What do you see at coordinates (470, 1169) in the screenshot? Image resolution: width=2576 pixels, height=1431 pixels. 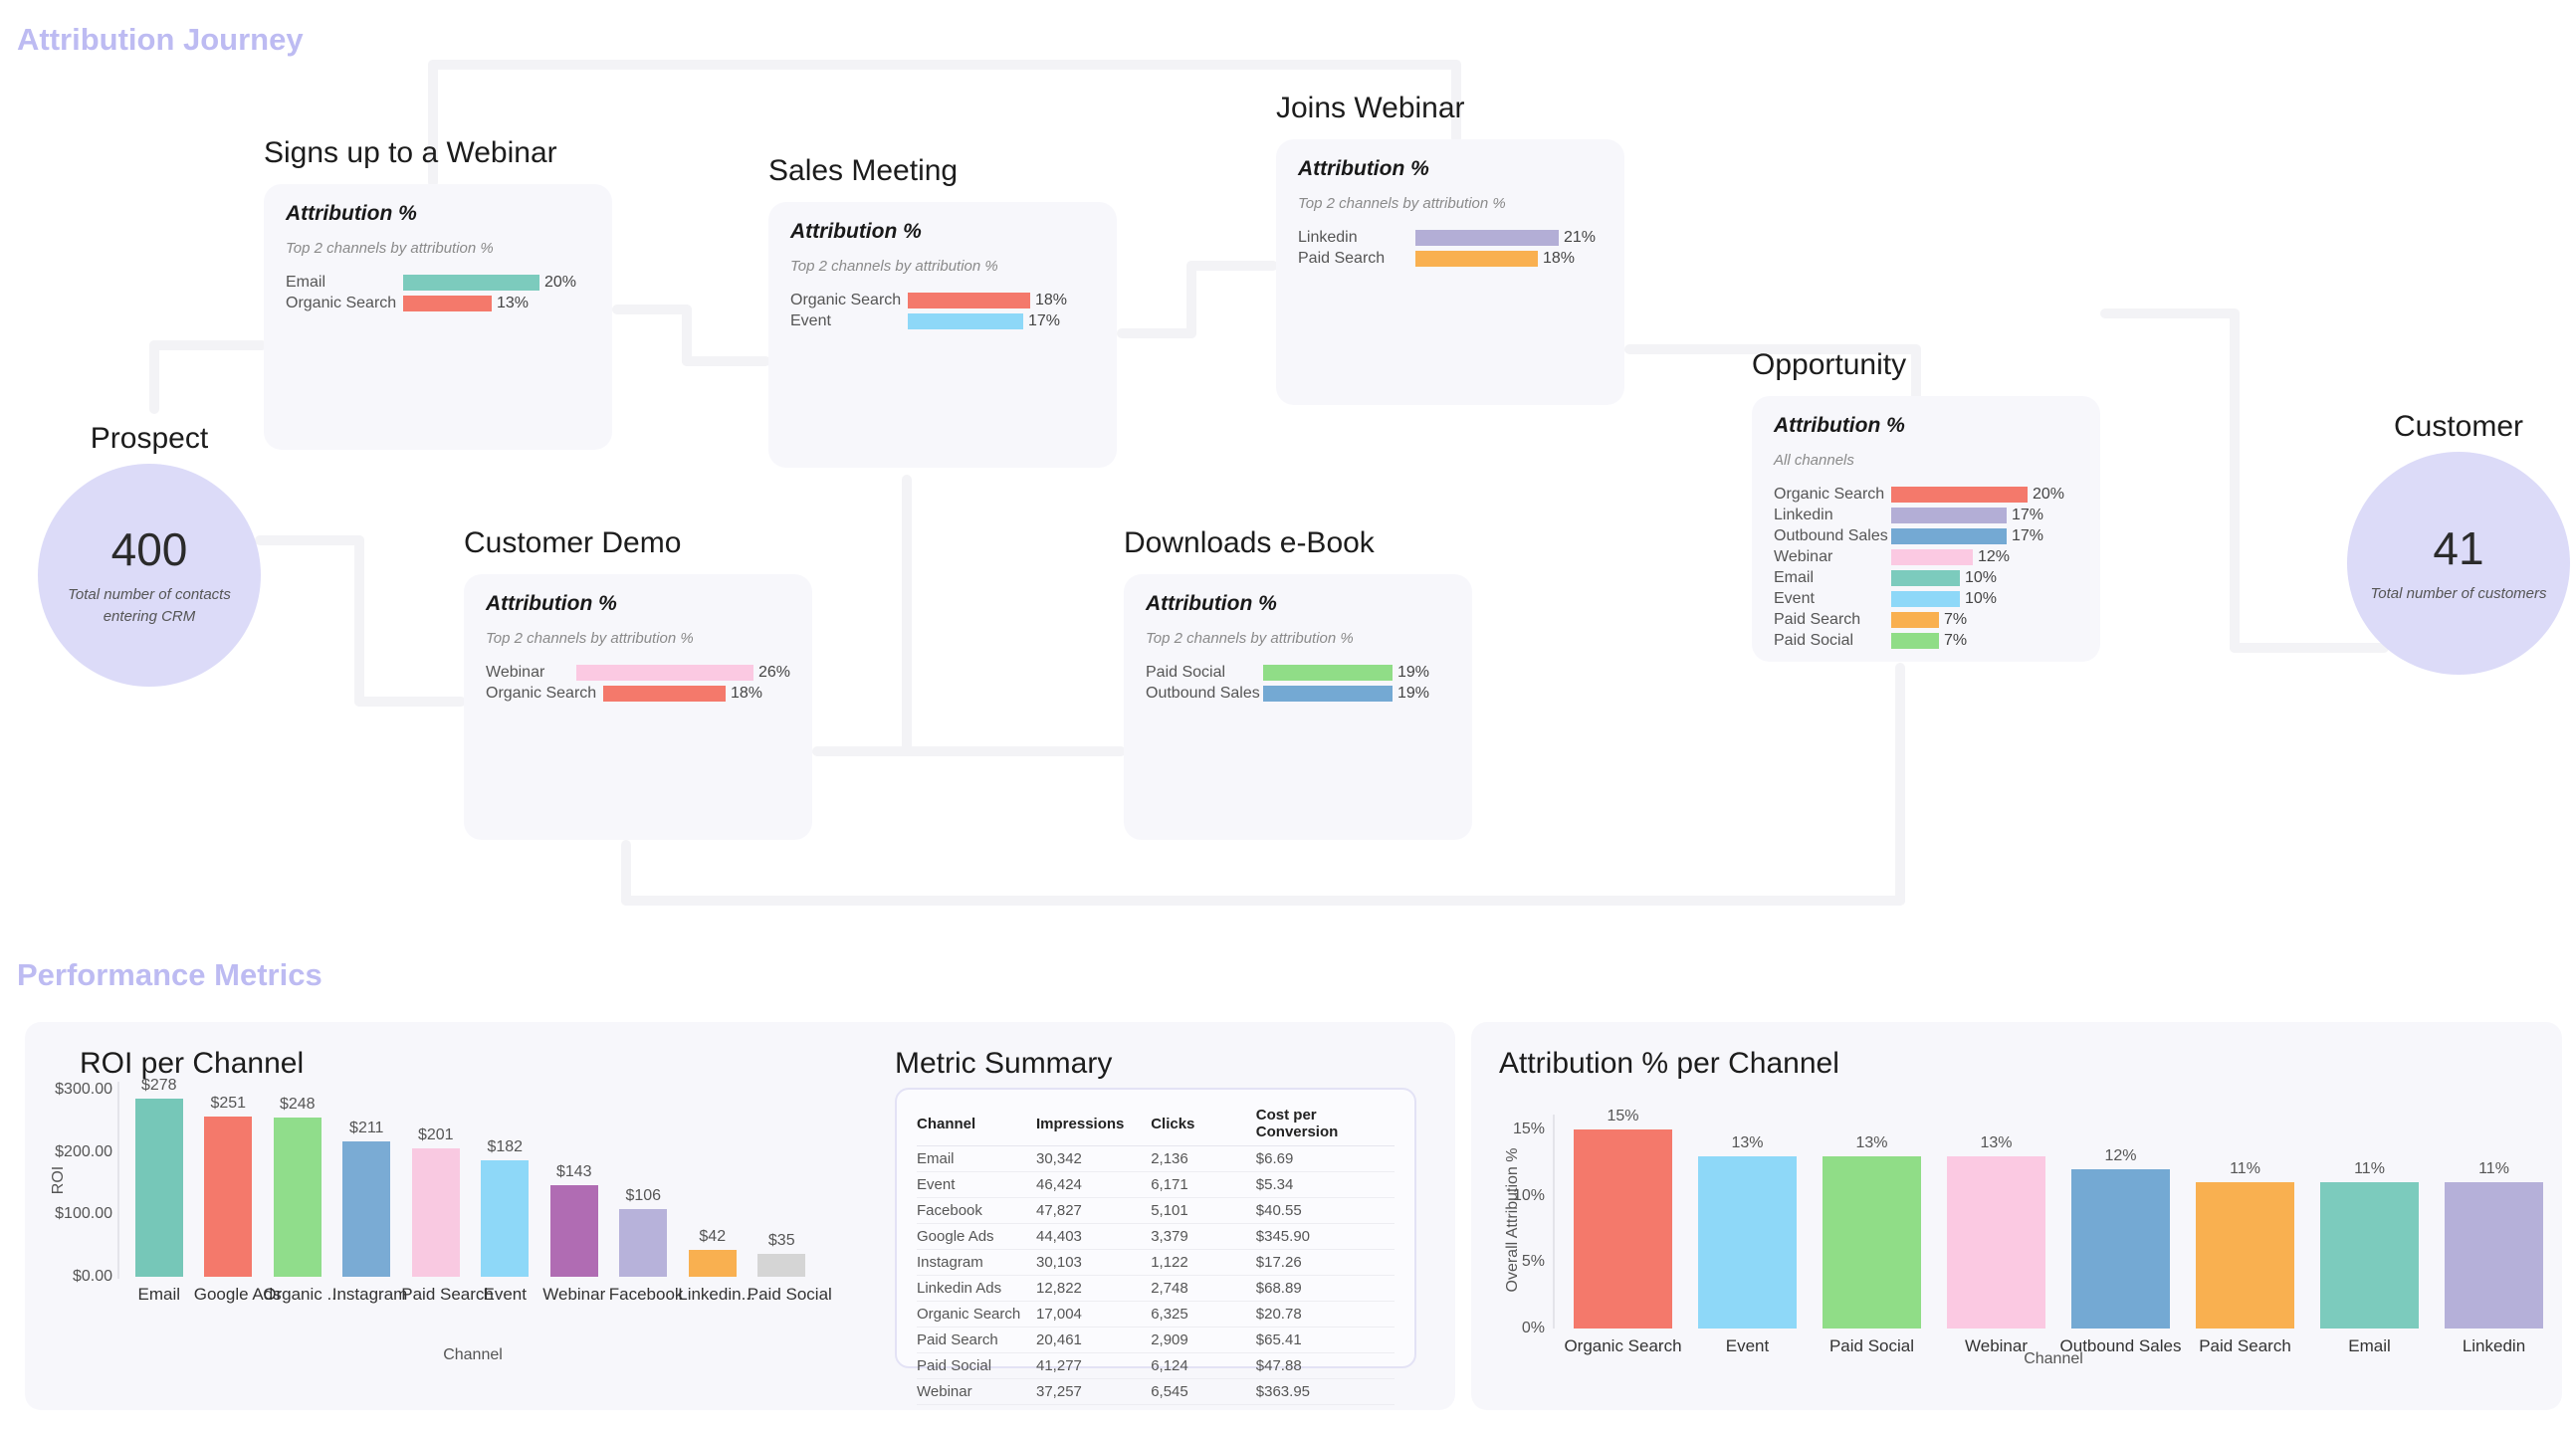 I see `roi-bars: $278 $251 $248 $211 $201 $182 $143 $106 $42 $35` at bounding box center [470, 1169].